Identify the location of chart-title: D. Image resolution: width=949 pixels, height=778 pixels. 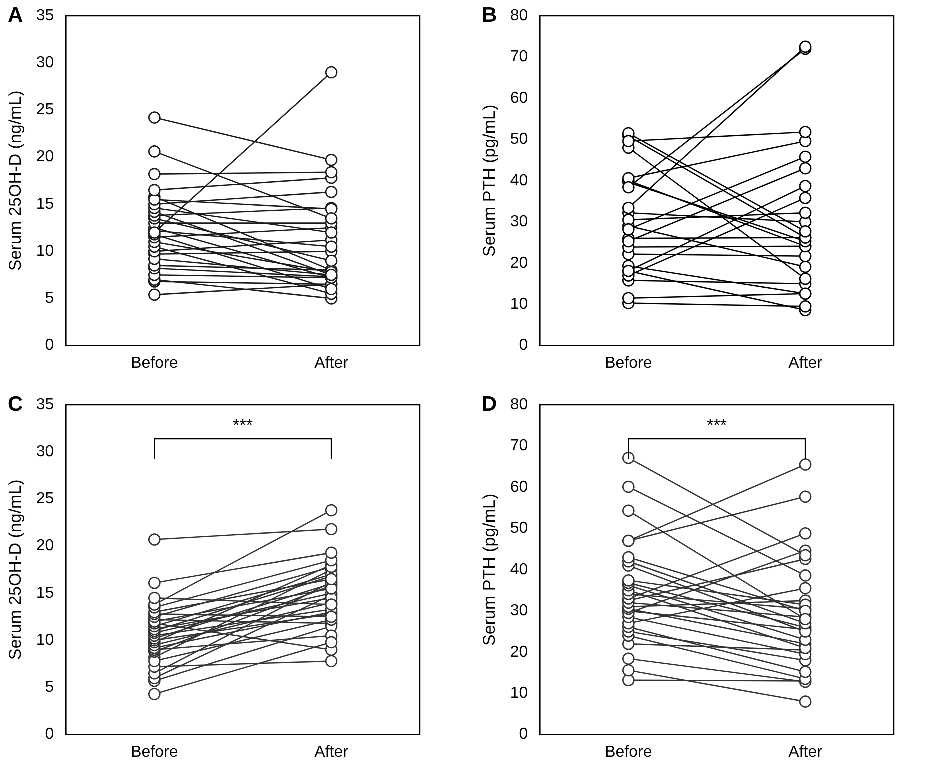
(490, 405).